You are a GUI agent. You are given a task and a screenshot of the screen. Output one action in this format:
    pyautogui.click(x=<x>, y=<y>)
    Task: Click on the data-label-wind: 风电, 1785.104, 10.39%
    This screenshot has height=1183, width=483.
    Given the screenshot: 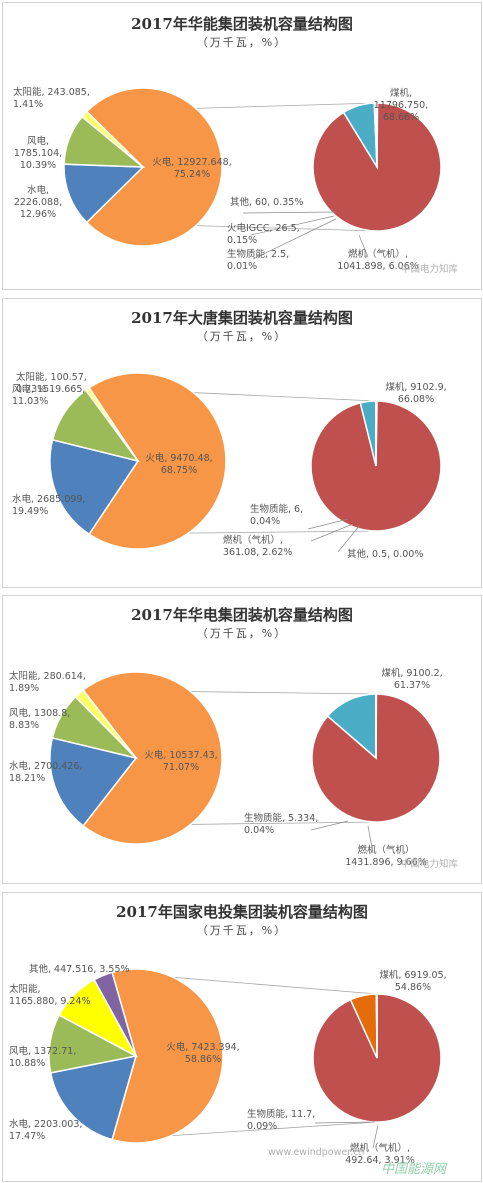 What is the action you would take?
    pyautogui.click(x=38, y=153)
    